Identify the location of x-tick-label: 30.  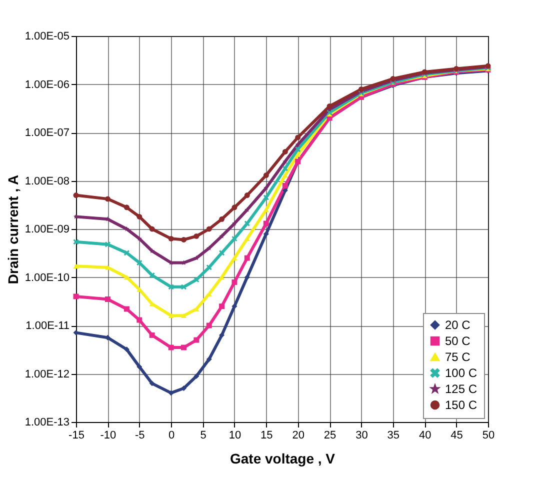
(362, 436).